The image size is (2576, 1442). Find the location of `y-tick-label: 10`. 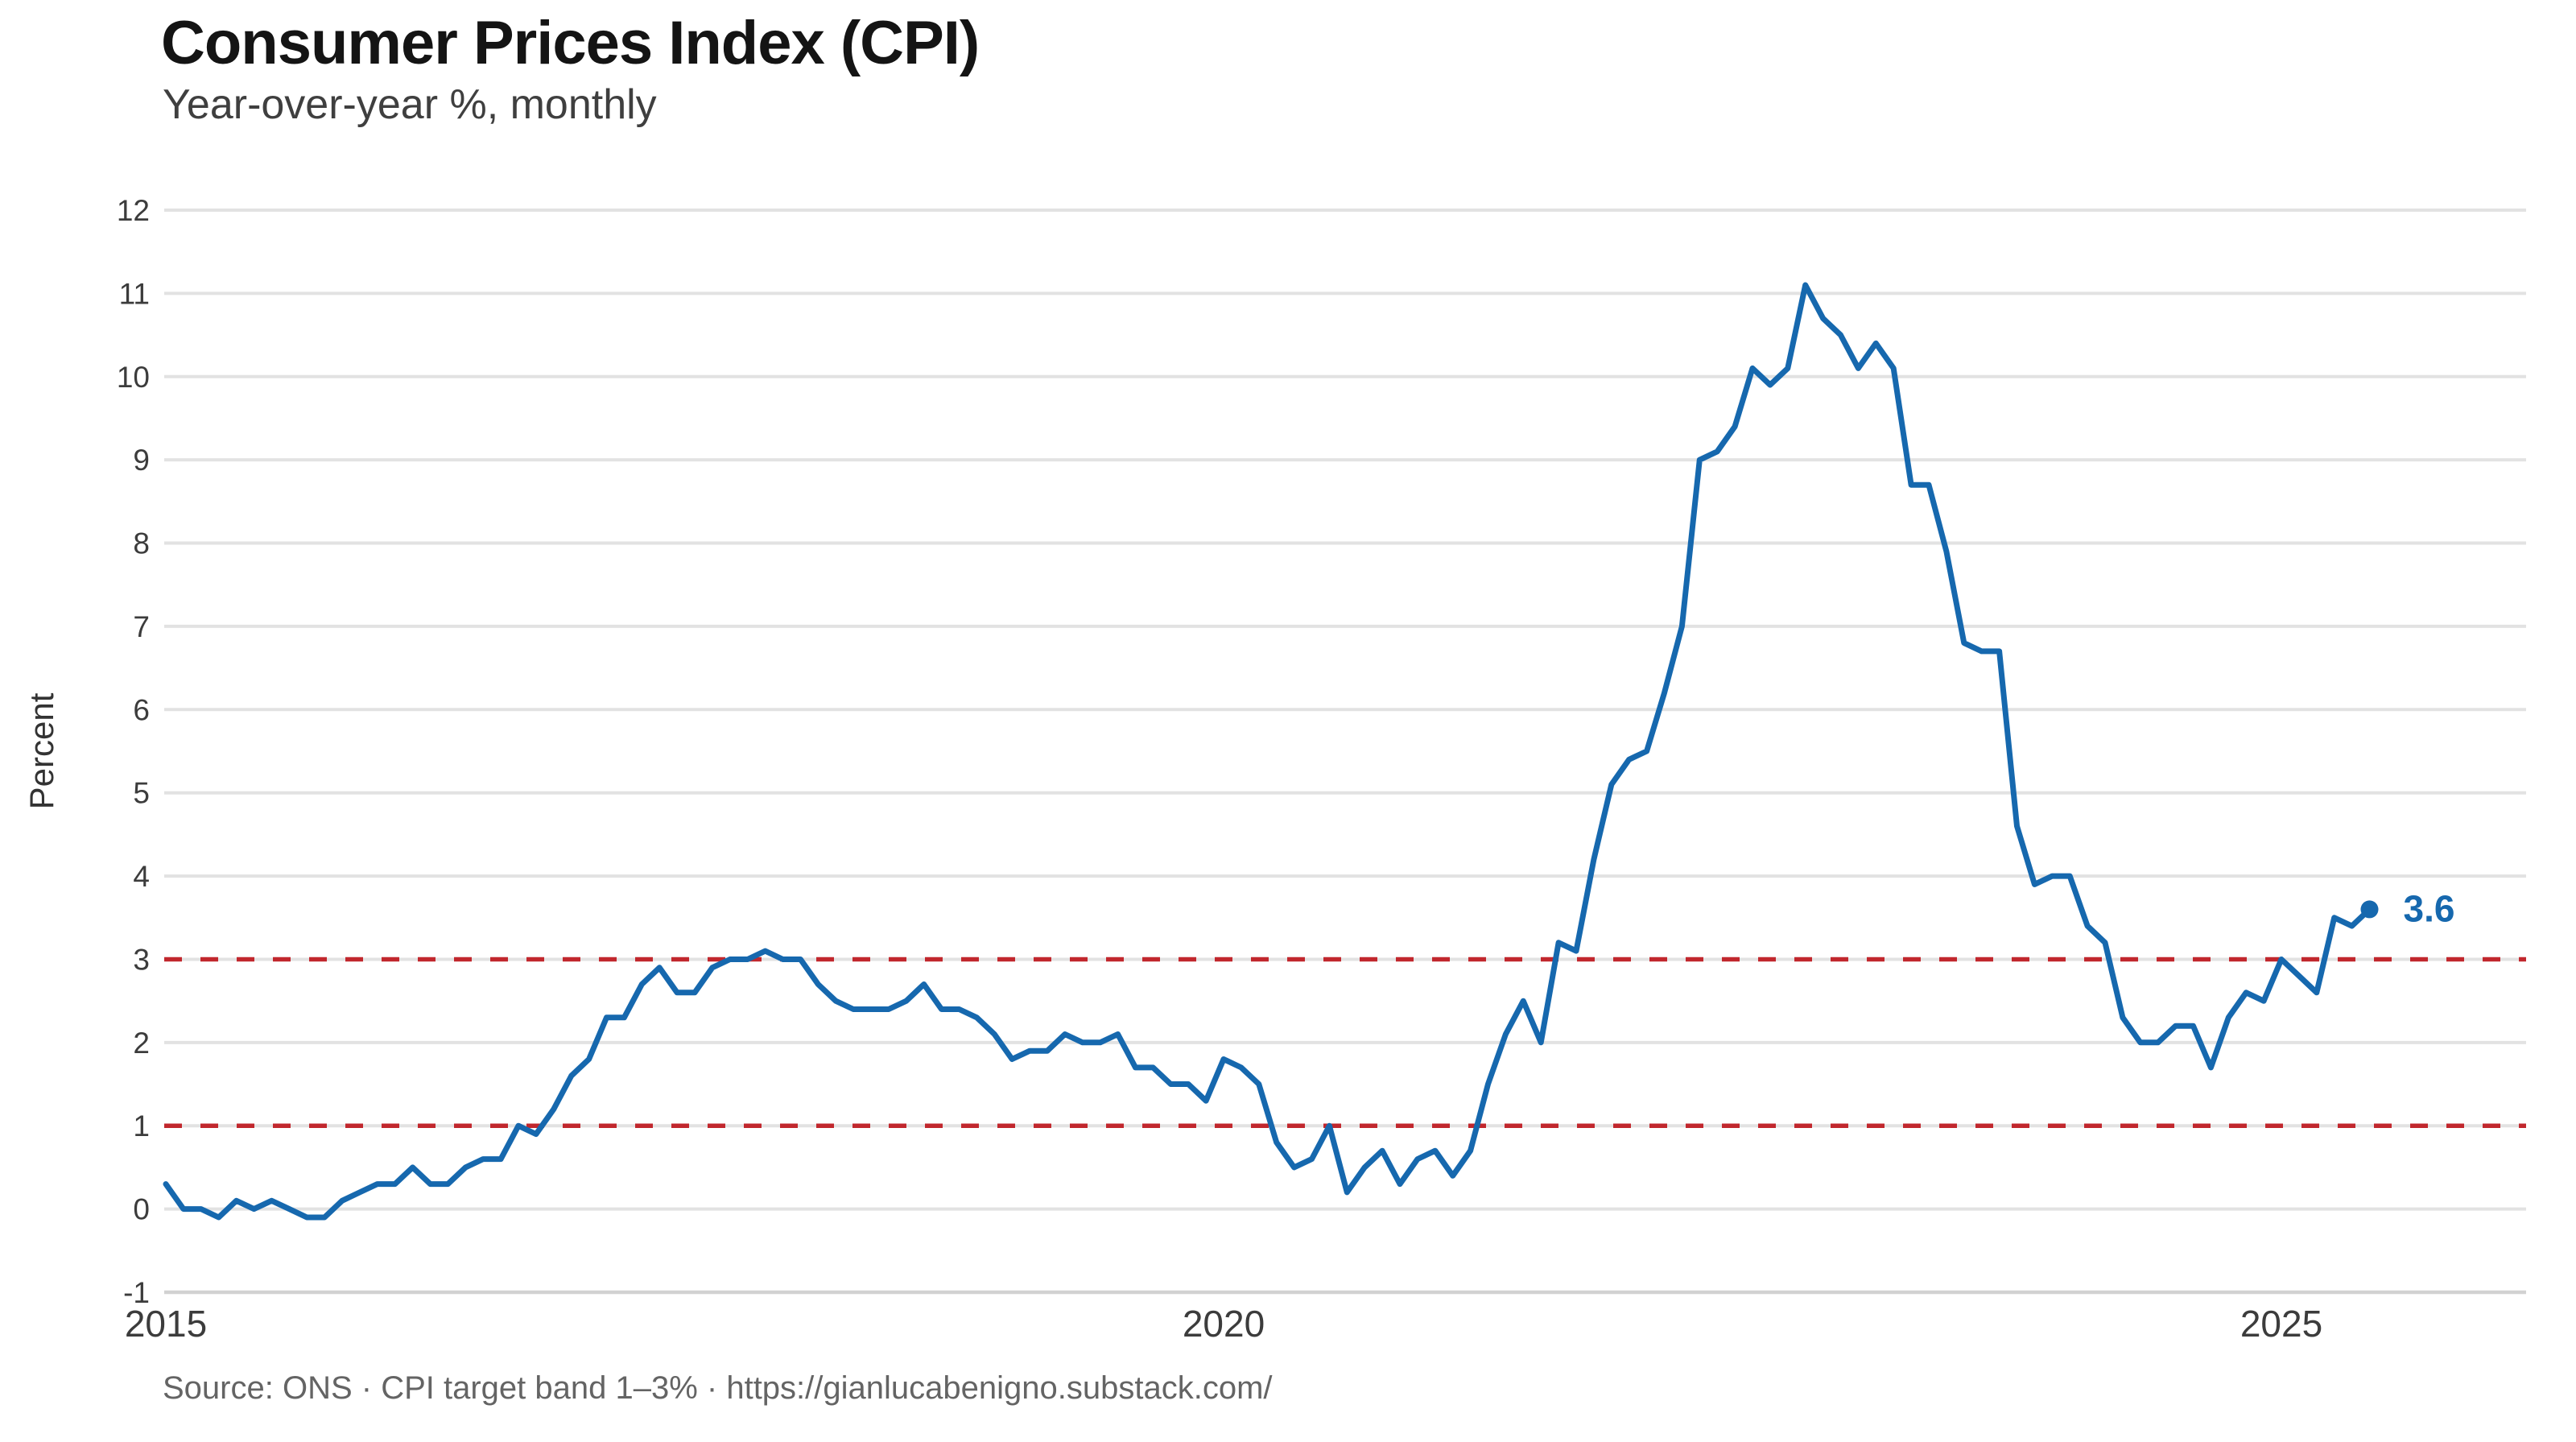

y-tick-label: 10 is located at coordinates (133, 377).